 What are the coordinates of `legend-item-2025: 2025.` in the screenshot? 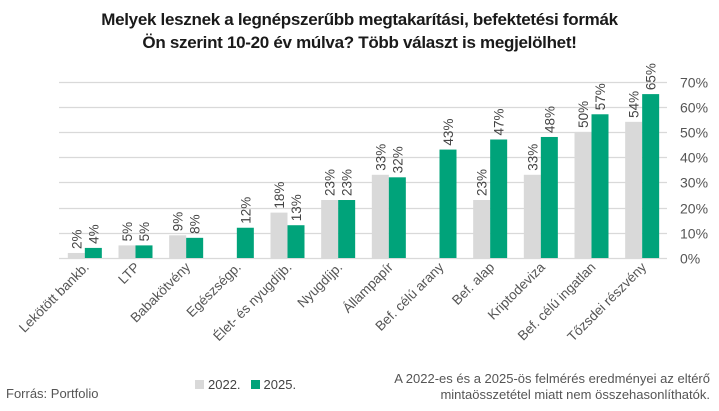 It's located at (273, 384).